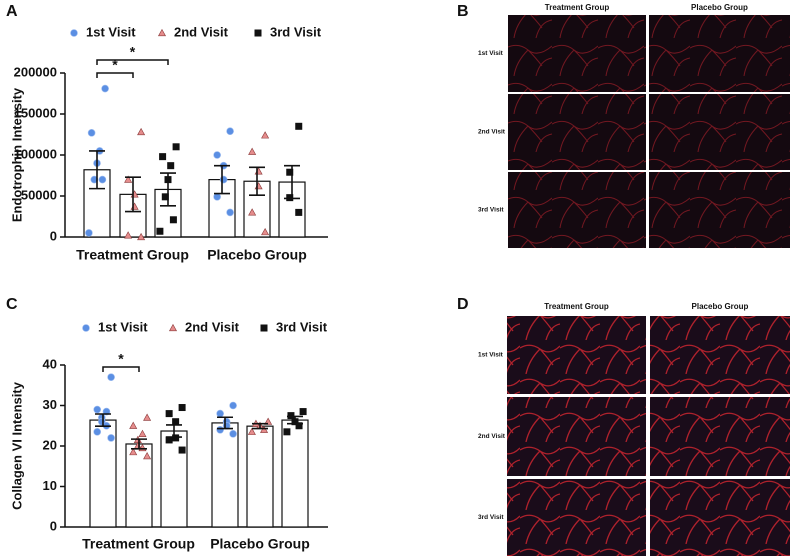 This screenshot has width=793, height=557. Describe the element at coordinates (50, 444) in the screenshot. I see `y-tick-label: 20` at that location.